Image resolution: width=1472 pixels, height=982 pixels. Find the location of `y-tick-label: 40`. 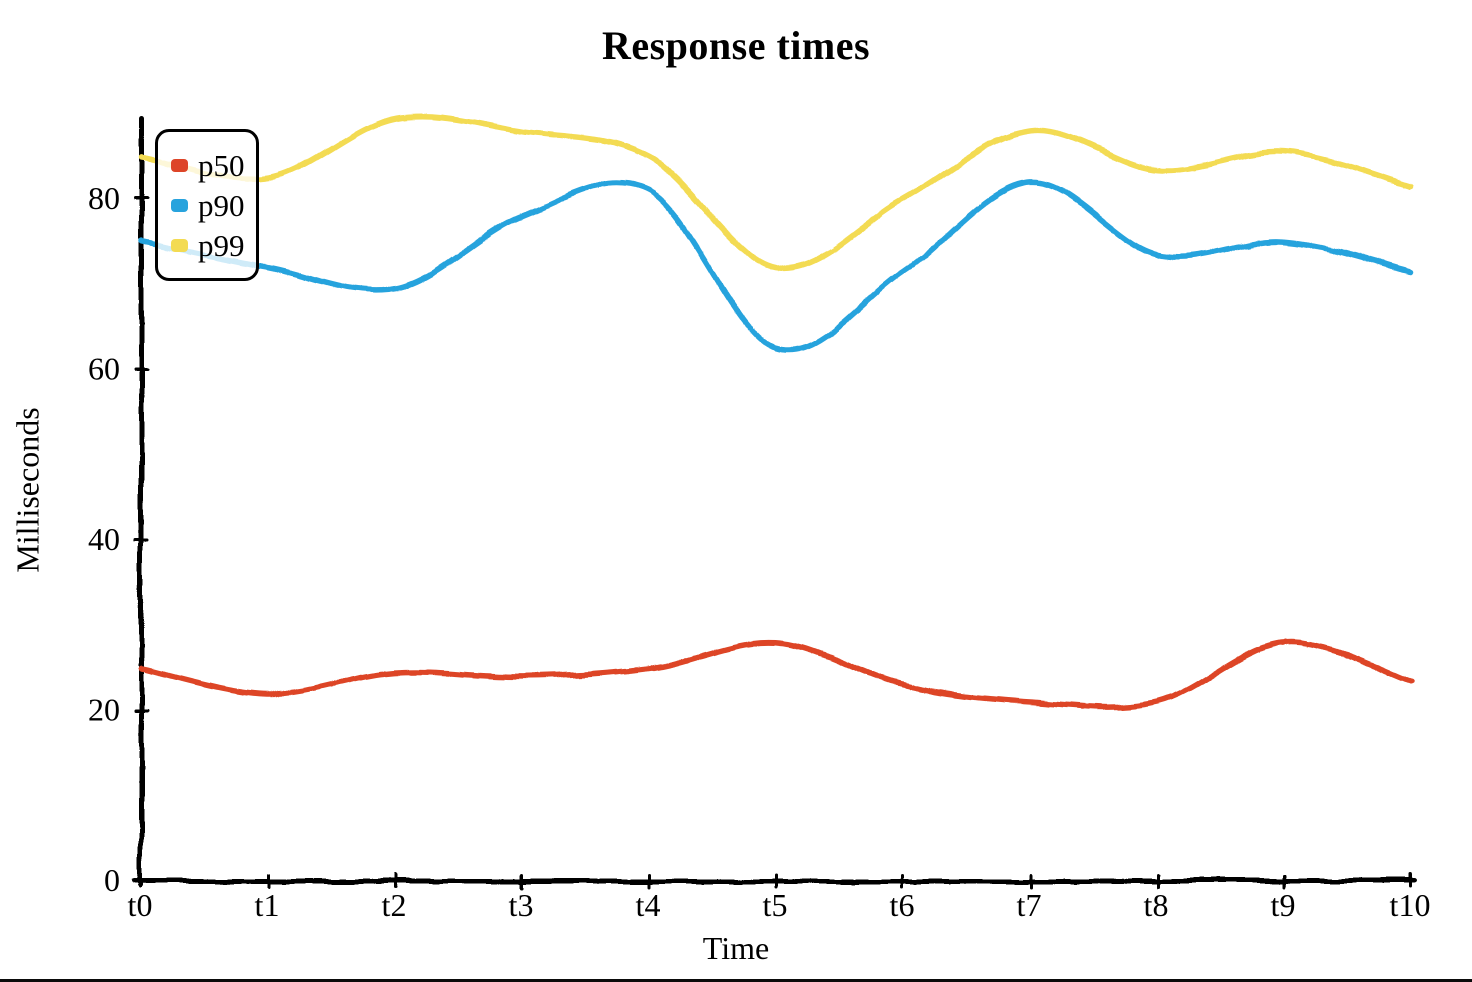

y-tick-label: 40 is located at coordinates (104, 539).